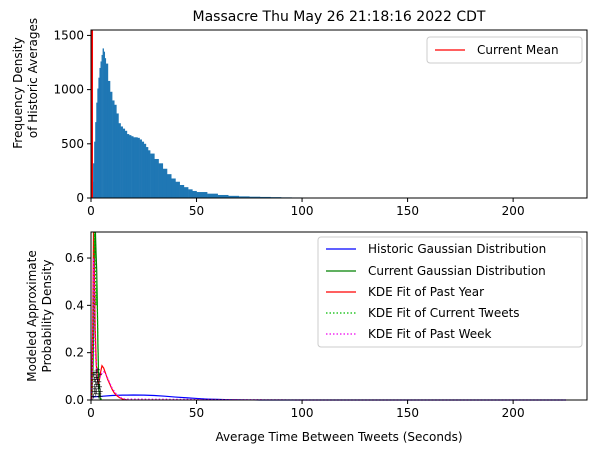 The image size is (600, 453). Describe the element at coordinates (426, 292) in the screenshot. I see `legend-kde-year-label: KDE Fit of Past Year` at that location.